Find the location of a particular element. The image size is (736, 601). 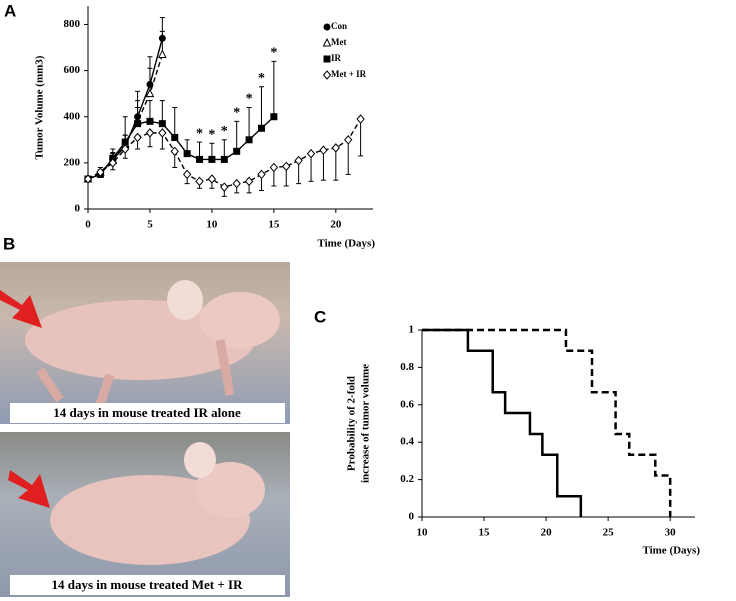

y-tick-label: 0.2 is located at coordinates (407, 479).